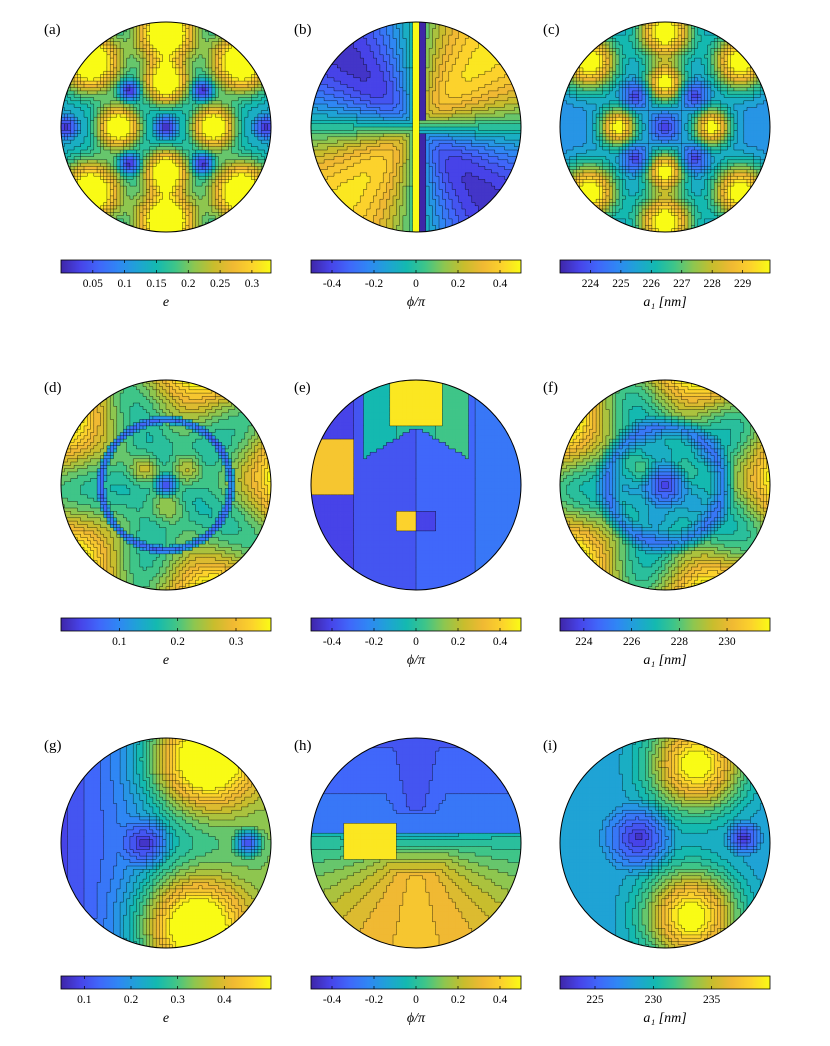  What do you see at coordinates (158, 165) in the screenshot?
I see `panel-a: (a)0.05 0.1 0.15 0.2 0.25 0.3e` at bounding box center [158, 165].